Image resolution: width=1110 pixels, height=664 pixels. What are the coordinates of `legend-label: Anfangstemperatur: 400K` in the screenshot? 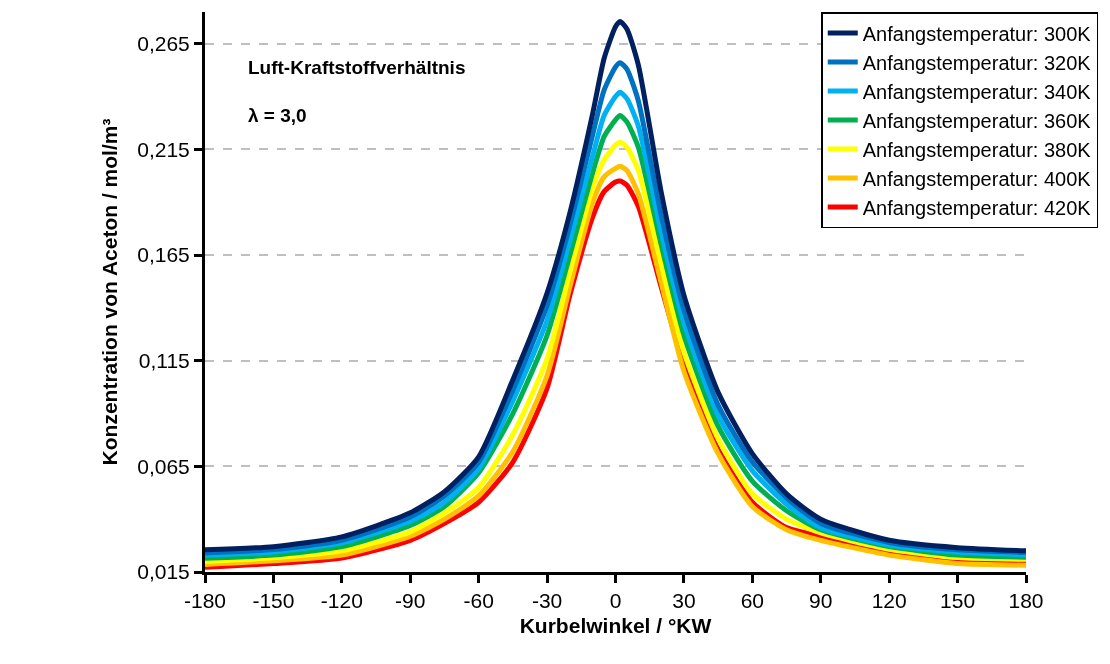 It's located at (977, 178).